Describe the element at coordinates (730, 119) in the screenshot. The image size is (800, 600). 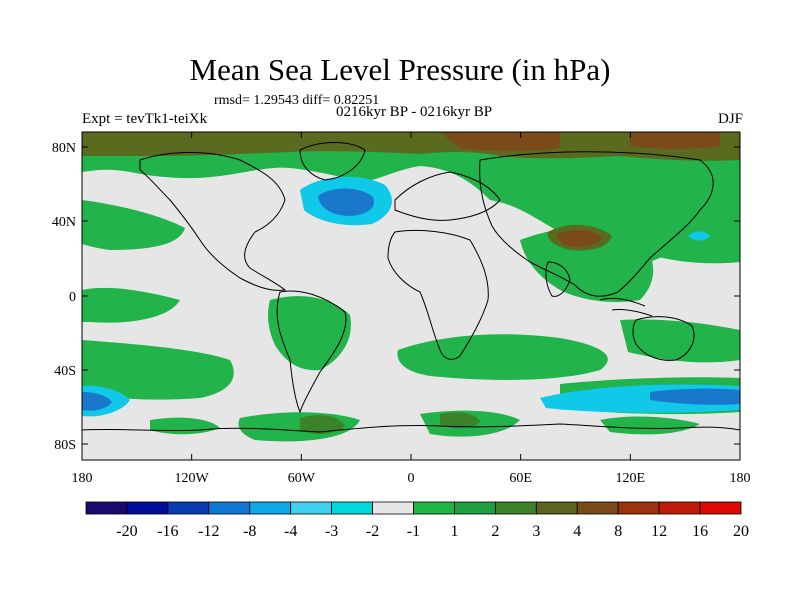
I see `season-label: DJF` at that location.